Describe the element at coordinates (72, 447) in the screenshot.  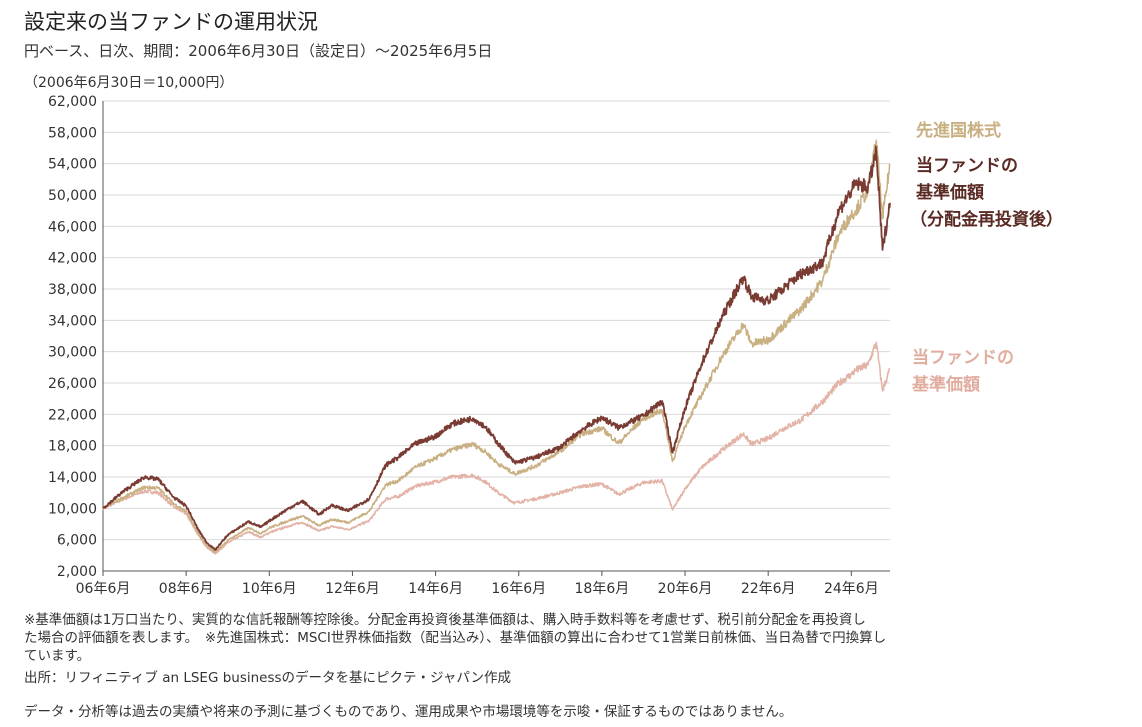
I see `y-tick-label: 18,000` at that location.